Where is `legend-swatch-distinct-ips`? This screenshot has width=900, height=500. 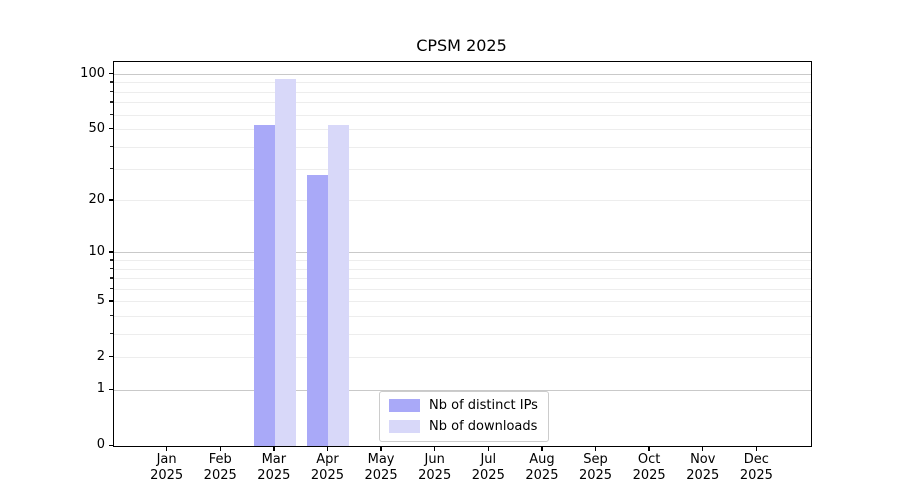
legend-swatch-distinct-ips is located at coordinates (404, 405).